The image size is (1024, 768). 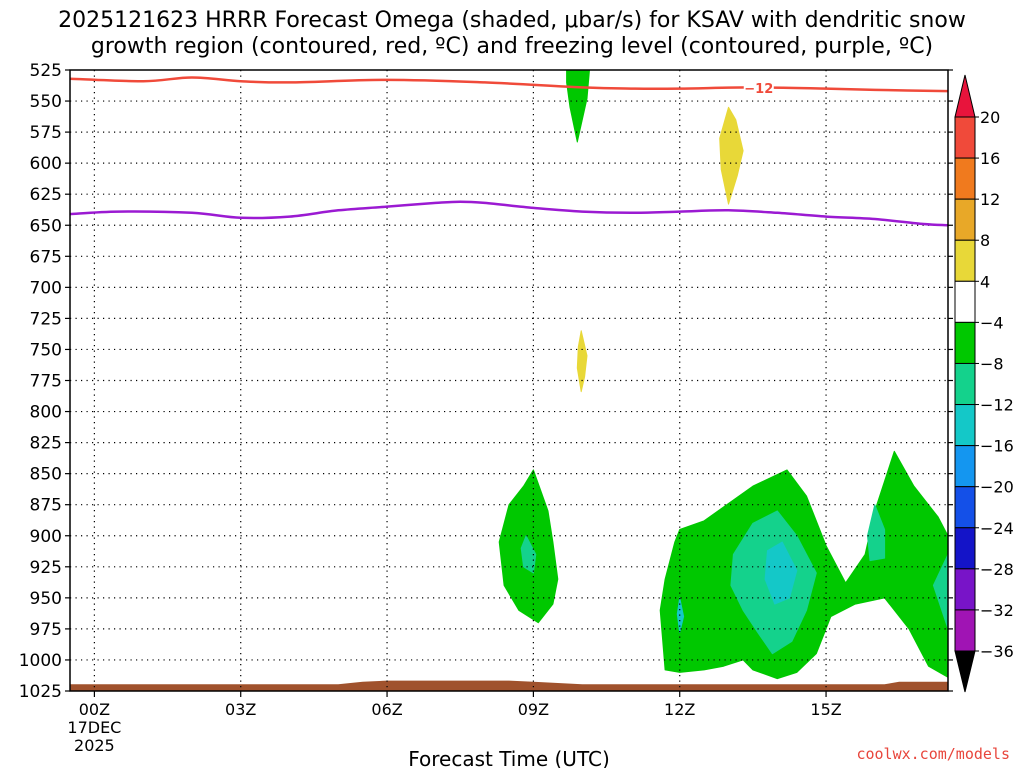 What do you see at coordinates (46, 319) in the screenshot?
I see `y-tick-label-725: 725` at bounding box center [46, 319].